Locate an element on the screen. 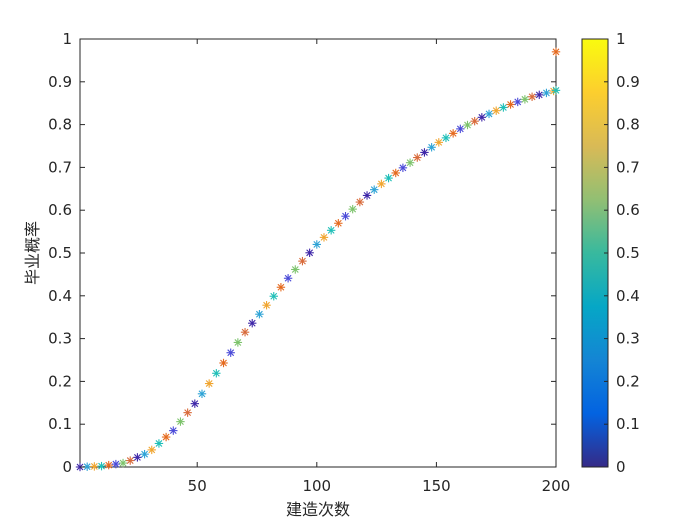 This screenshot has height=529, width=700. colorbar-ticks: 0 0.1 0.2 0.3 0.4 0.5 0.6 0.7 0.8 0.9 1 is located at coordinates (622, 253).